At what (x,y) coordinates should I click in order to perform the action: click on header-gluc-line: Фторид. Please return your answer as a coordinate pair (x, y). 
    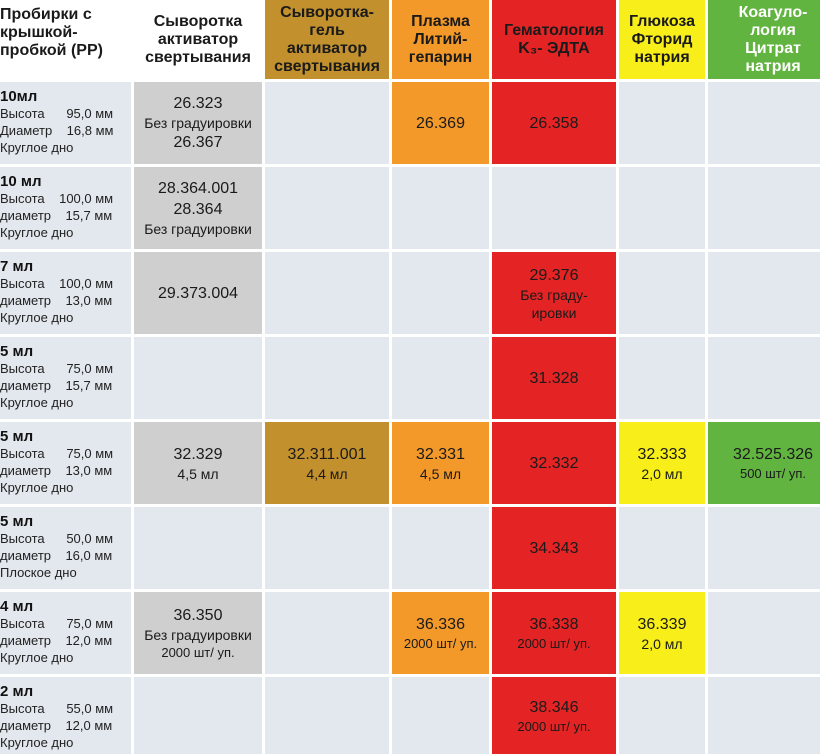
    Looking at the image, I should click on (662, 39).